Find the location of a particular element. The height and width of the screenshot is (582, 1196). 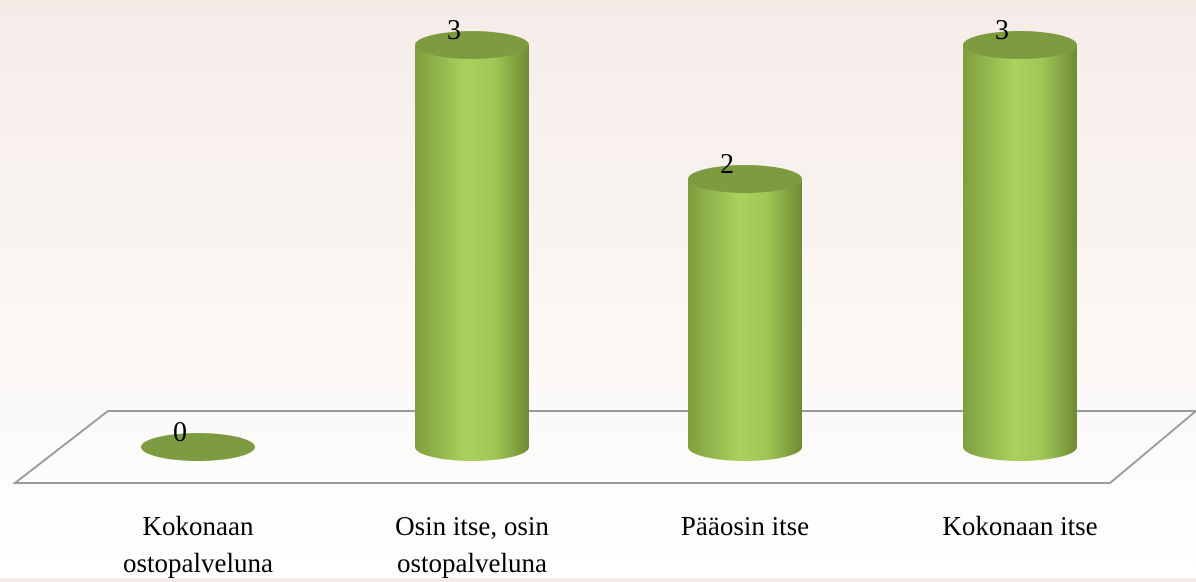

category-label: Kokonaan ostopalveluna is located at coordinates (198, 544).